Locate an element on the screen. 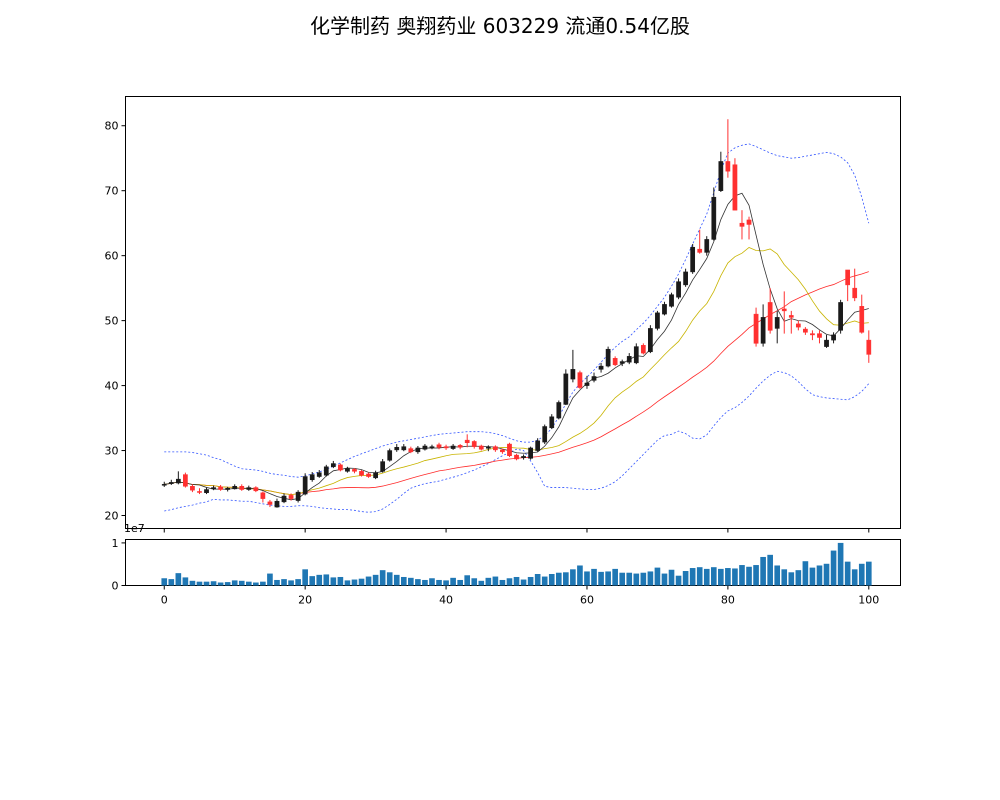  x-tick-label: 0 is located at coordinates (164, 600).